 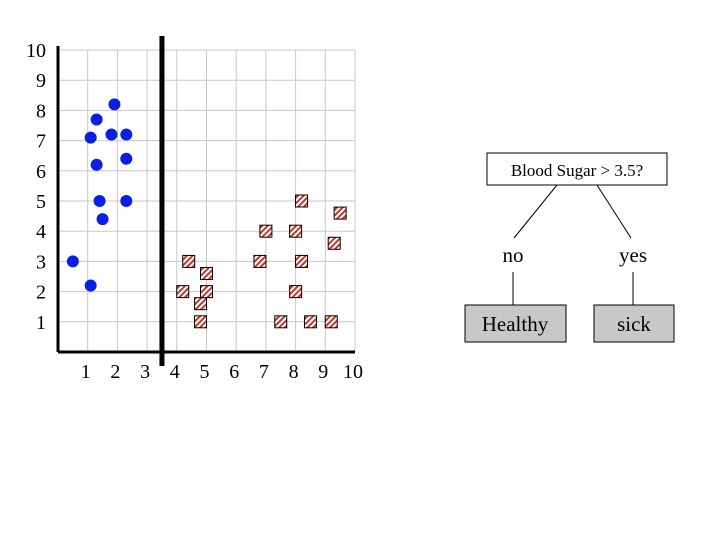 I want to click on x-tick-label: 2, so click(x=115, y=372).